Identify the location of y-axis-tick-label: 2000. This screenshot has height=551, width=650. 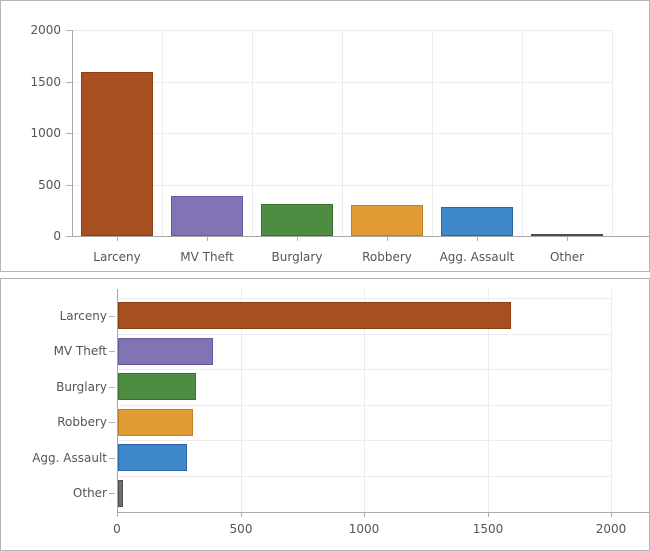
(45, 30).